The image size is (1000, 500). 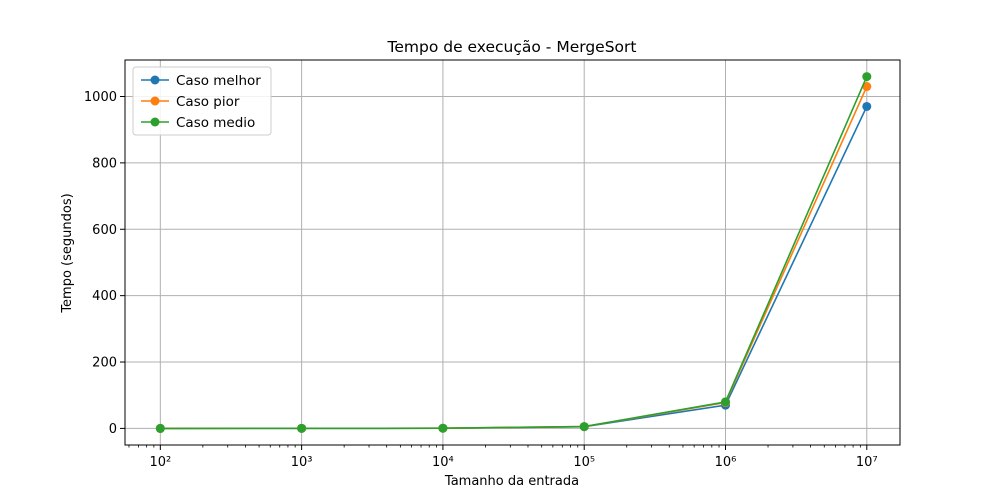 I want to click on y-tick-label: 400, so click(x=104, y=296).